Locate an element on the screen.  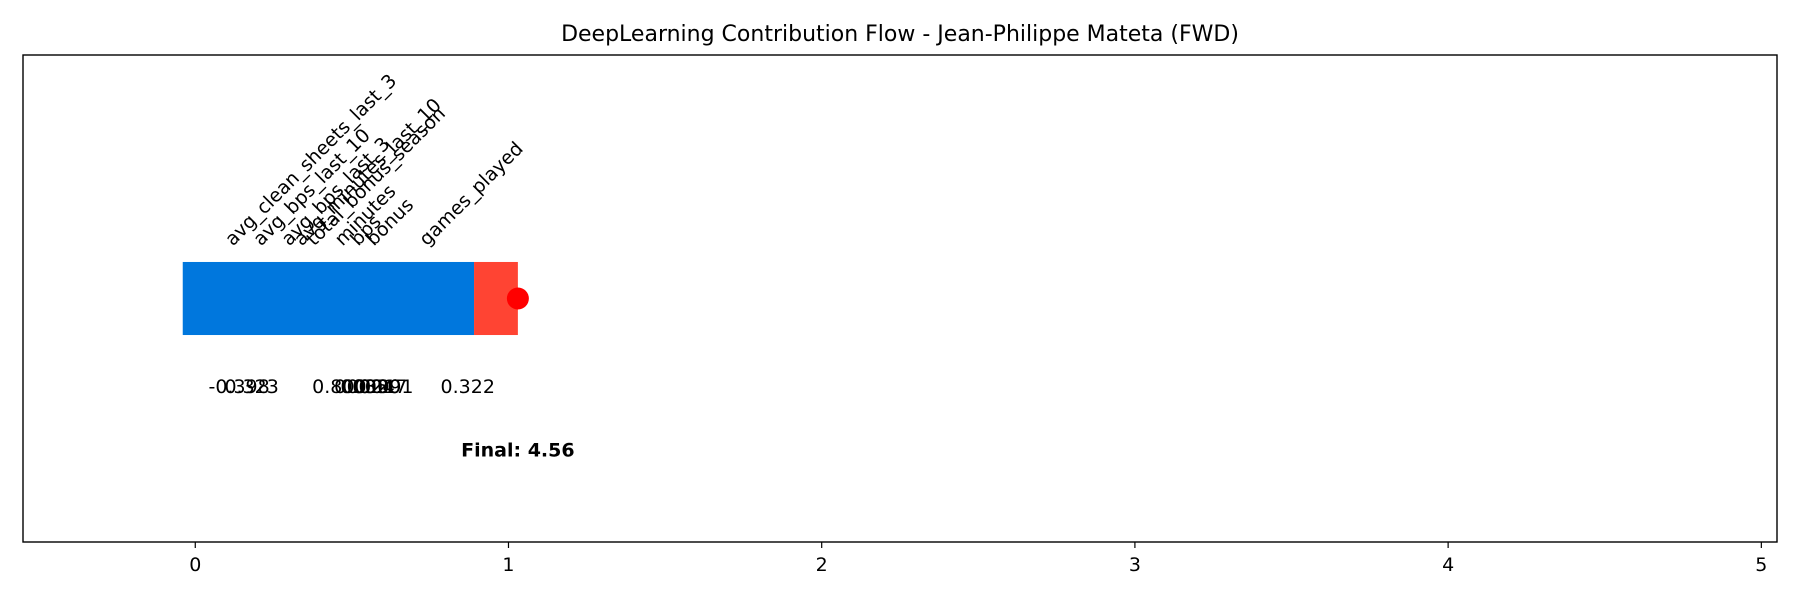
value-label: 0.020 is located at coordinates (374, 387).